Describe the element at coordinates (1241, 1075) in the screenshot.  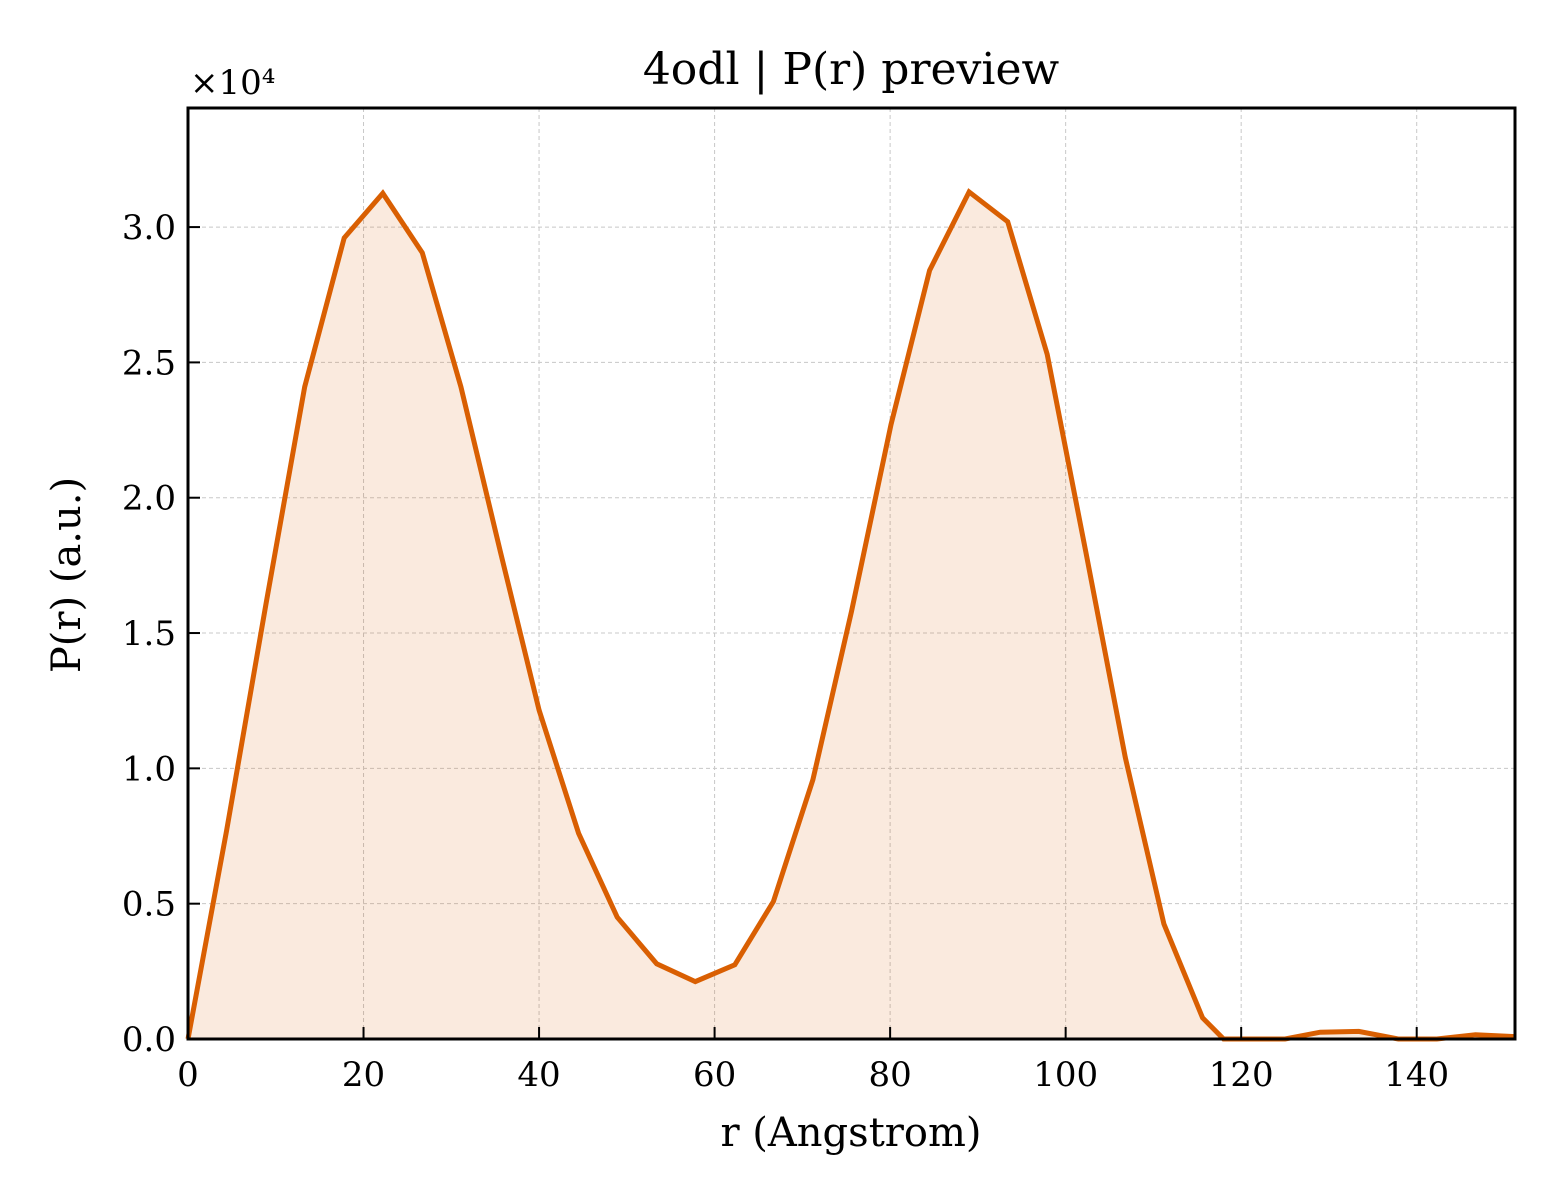
I see `x-tick-label: 120` at that location.